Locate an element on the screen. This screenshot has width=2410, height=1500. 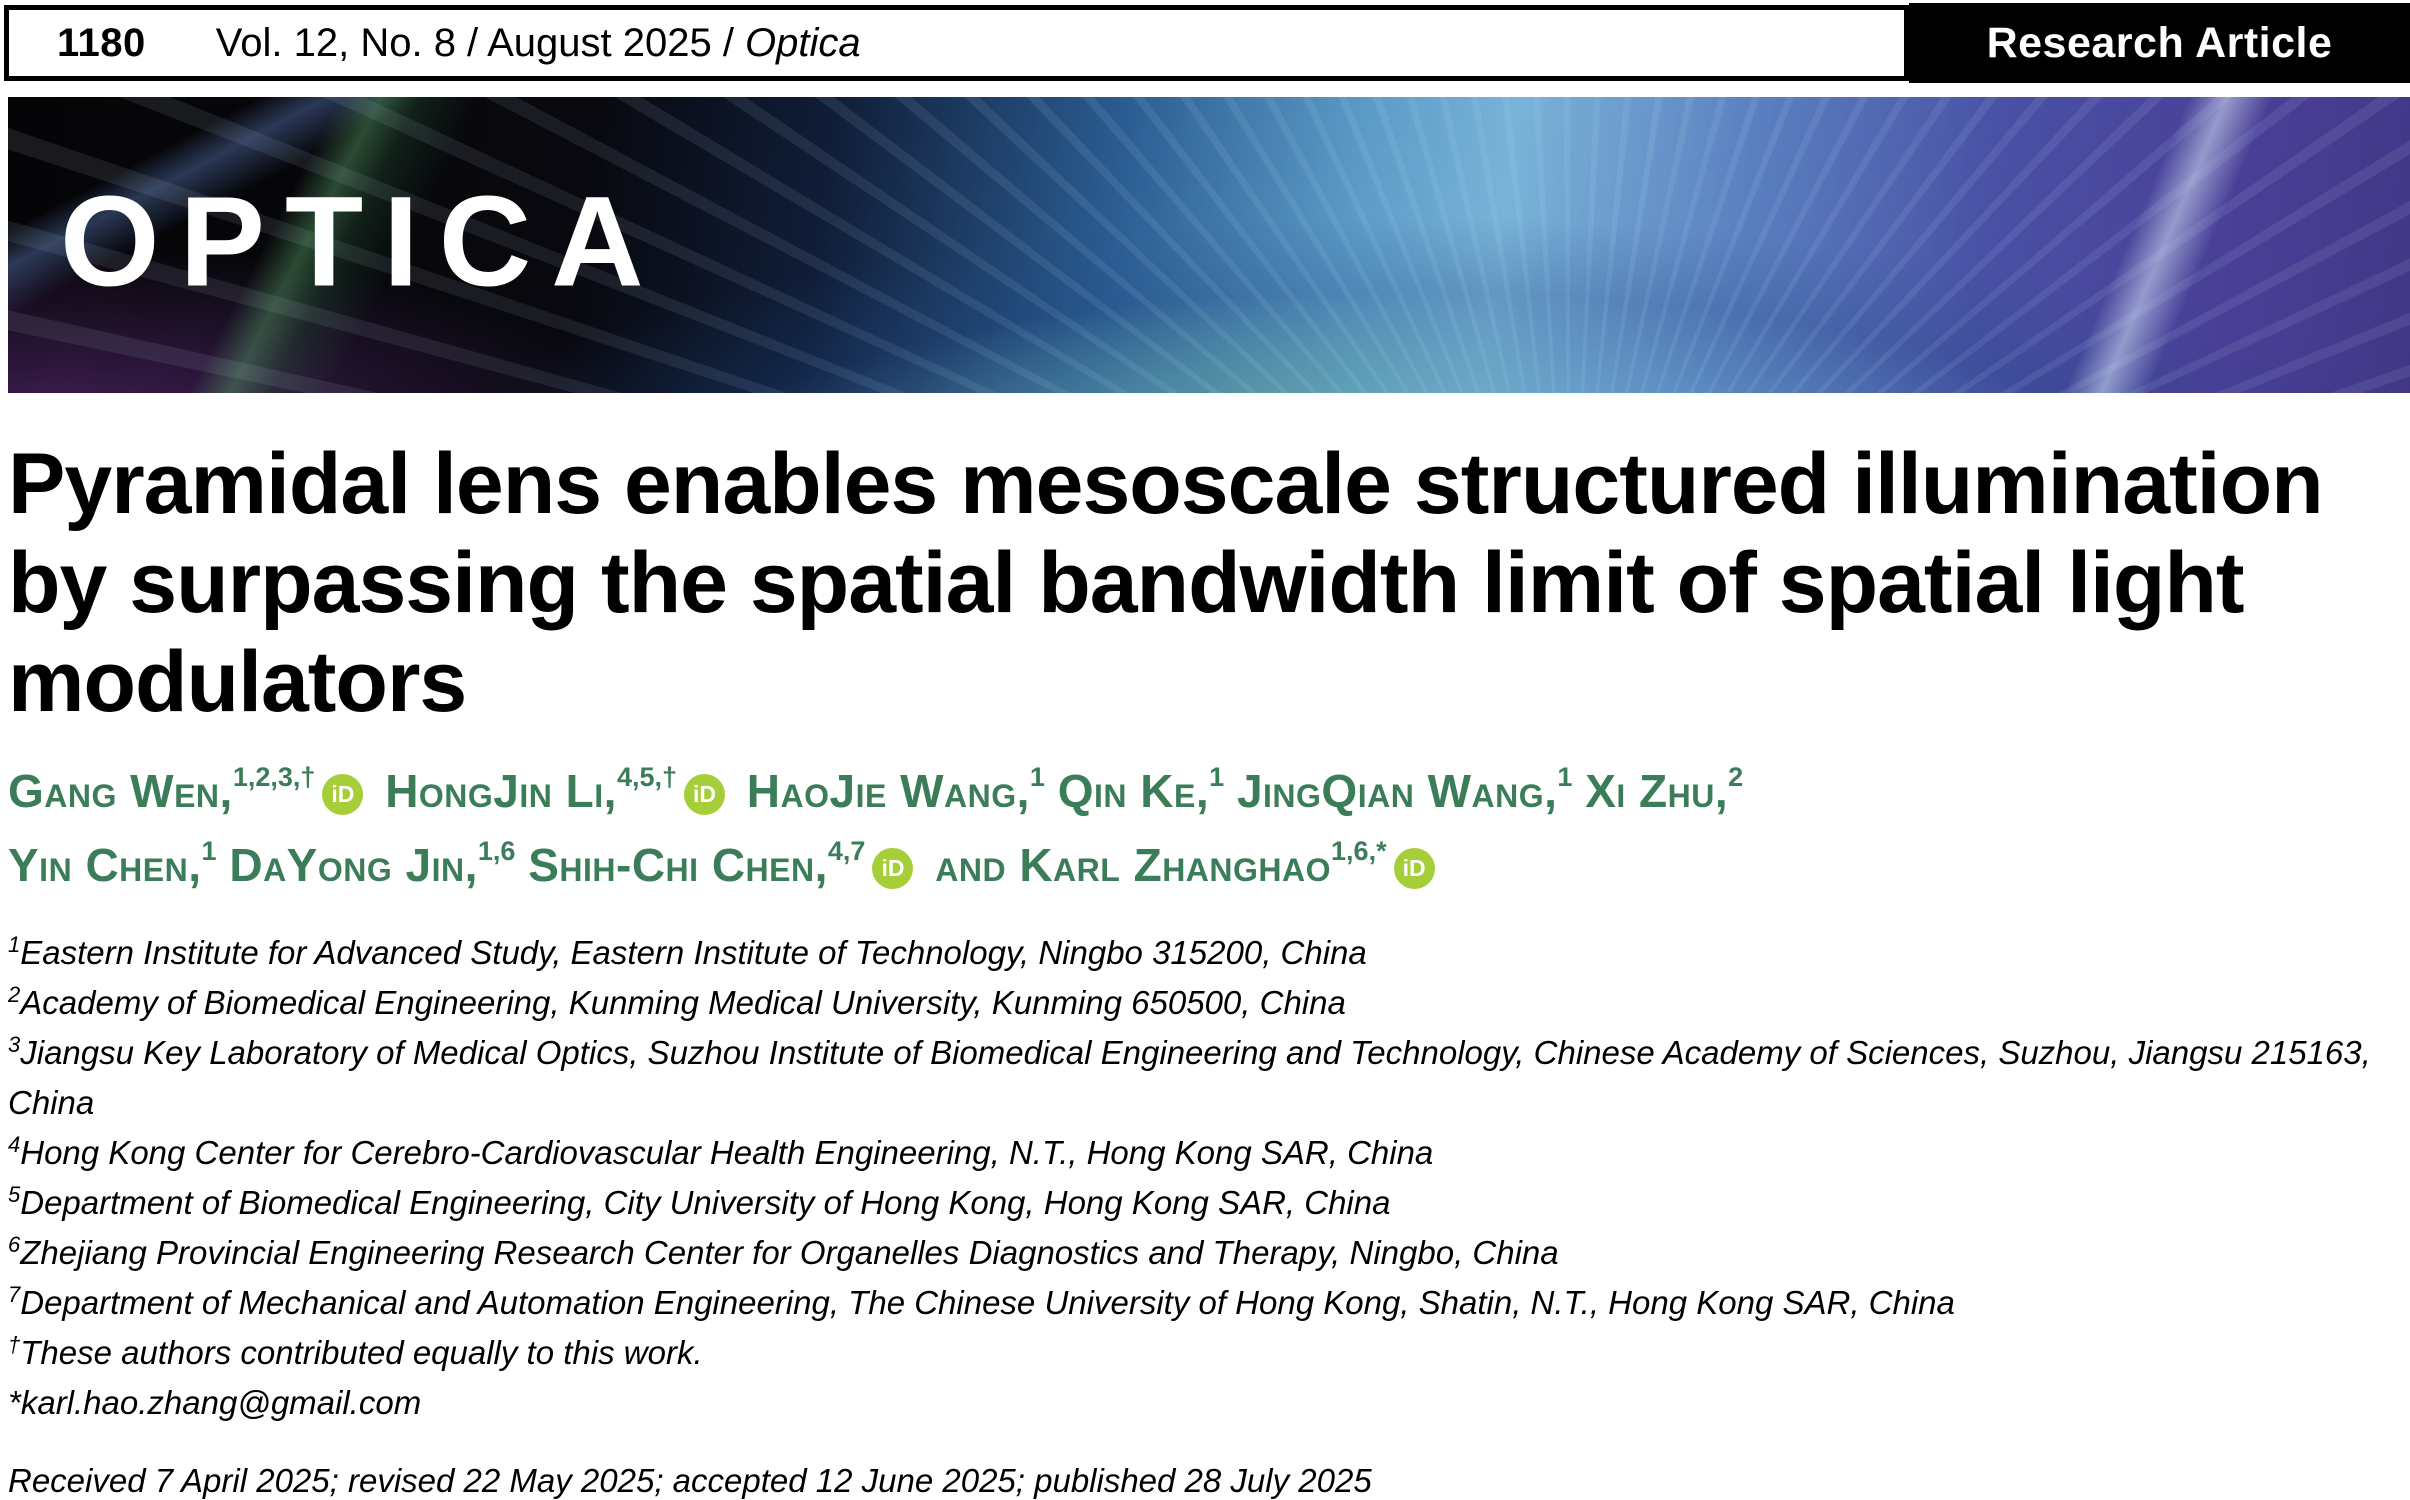
author: Gang Wen,1,2,3,†iD is located at coordinates (190, 789).